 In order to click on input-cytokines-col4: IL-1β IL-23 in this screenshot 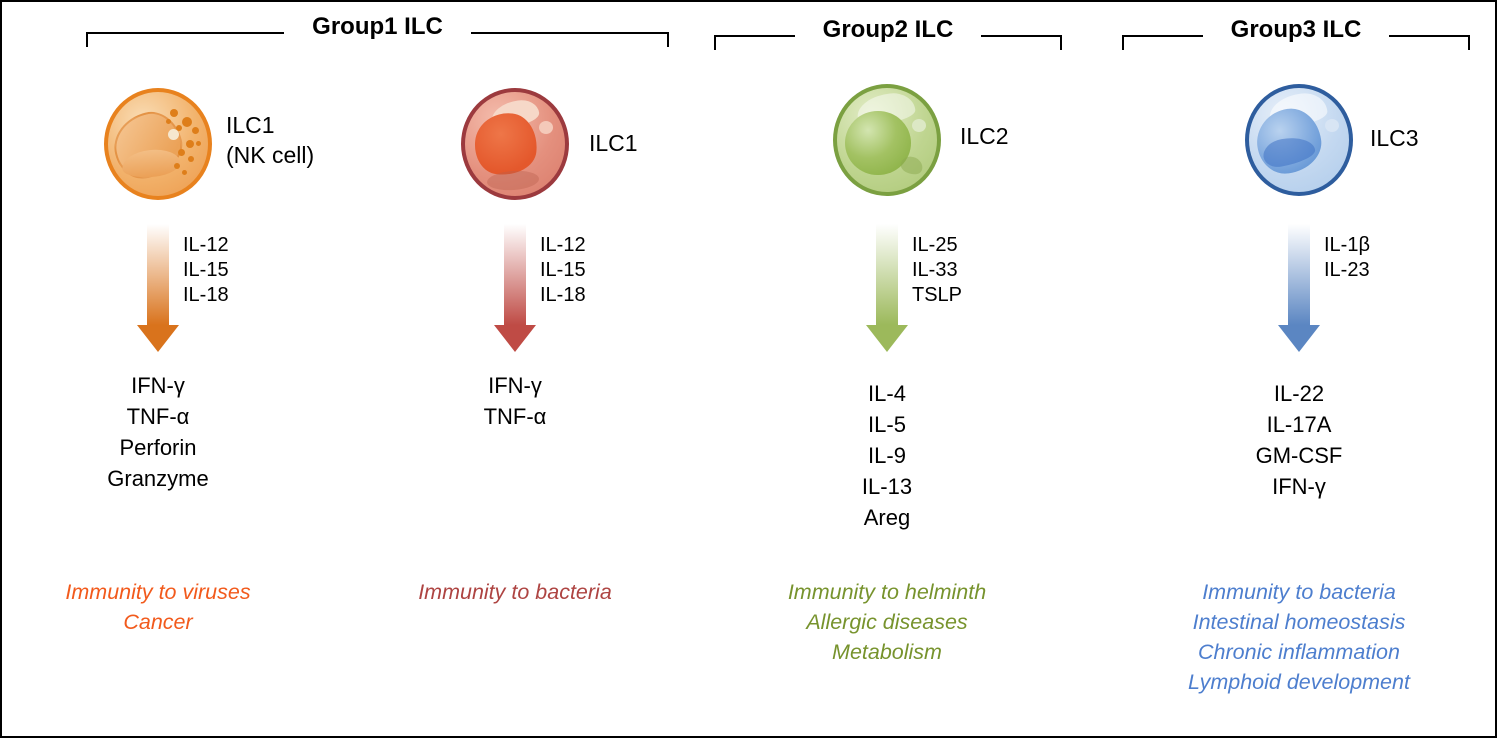, I will do `click(1347, 258)`.